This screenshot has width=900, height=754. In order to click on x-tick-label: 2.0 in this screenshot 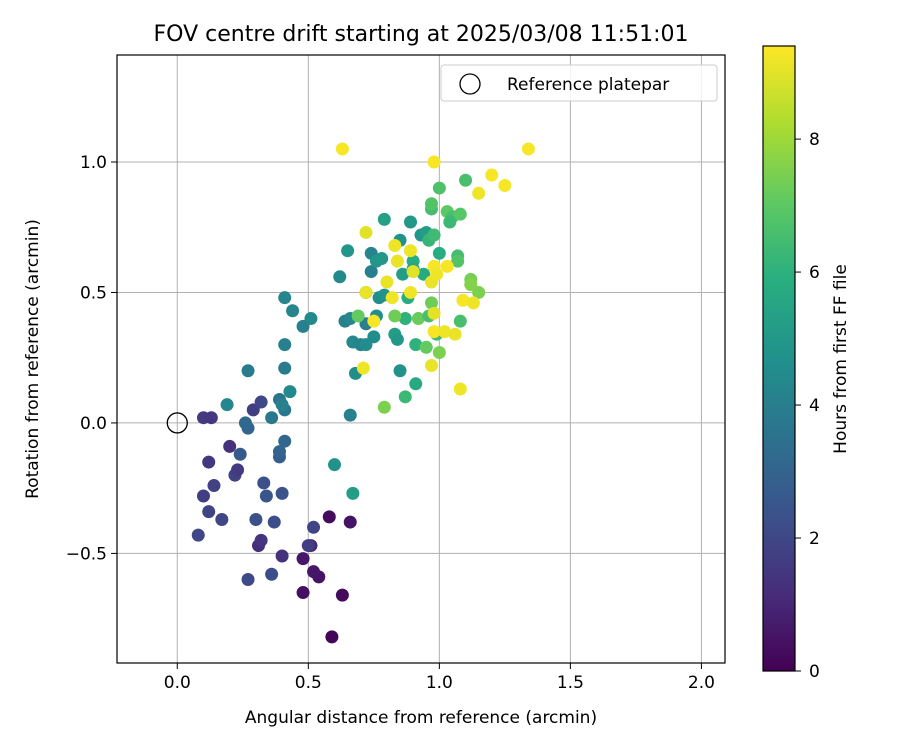, I will do `click(701, 683)`.